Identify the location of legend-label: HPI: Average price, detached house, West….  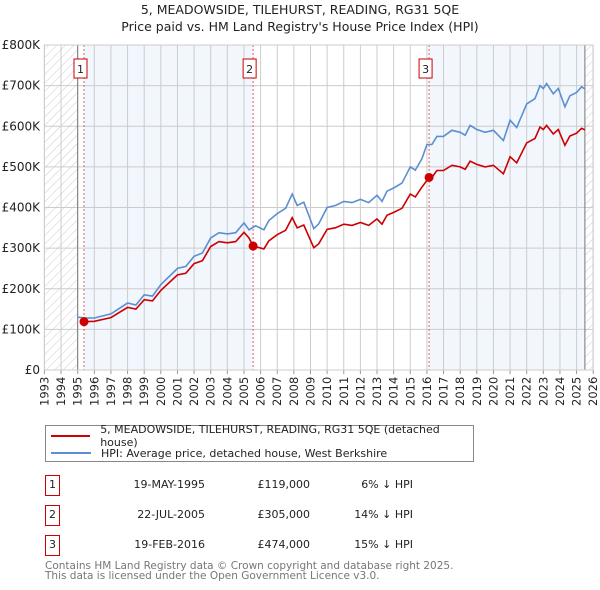
(244, 453).